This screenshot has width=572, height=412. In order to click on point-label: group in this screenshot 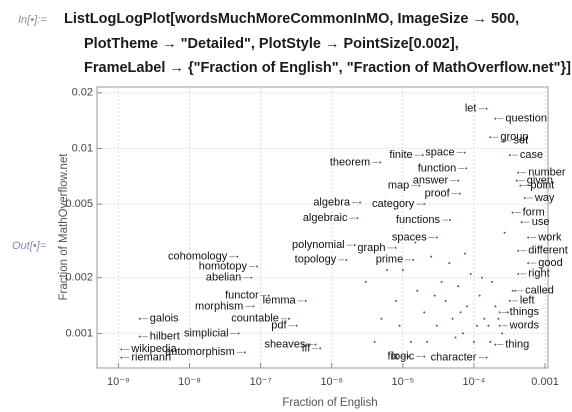, I will do `click(514, 137)`.